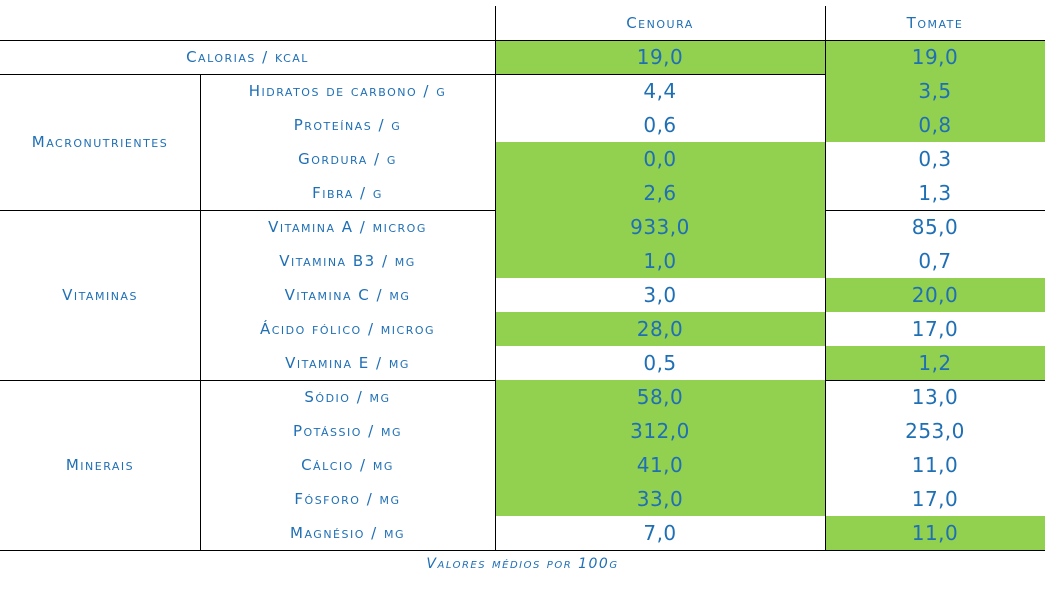 The width and height of the screenshot is (1045, 592). What do you see at coordinates (347, 193) in the screenshot?
I see `row-label: Fibra / g` at bounding box center [347, 193].